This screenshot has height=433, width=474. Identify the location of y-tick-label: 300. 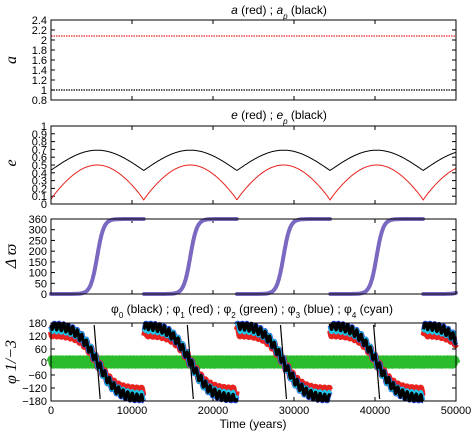
(38, 231).